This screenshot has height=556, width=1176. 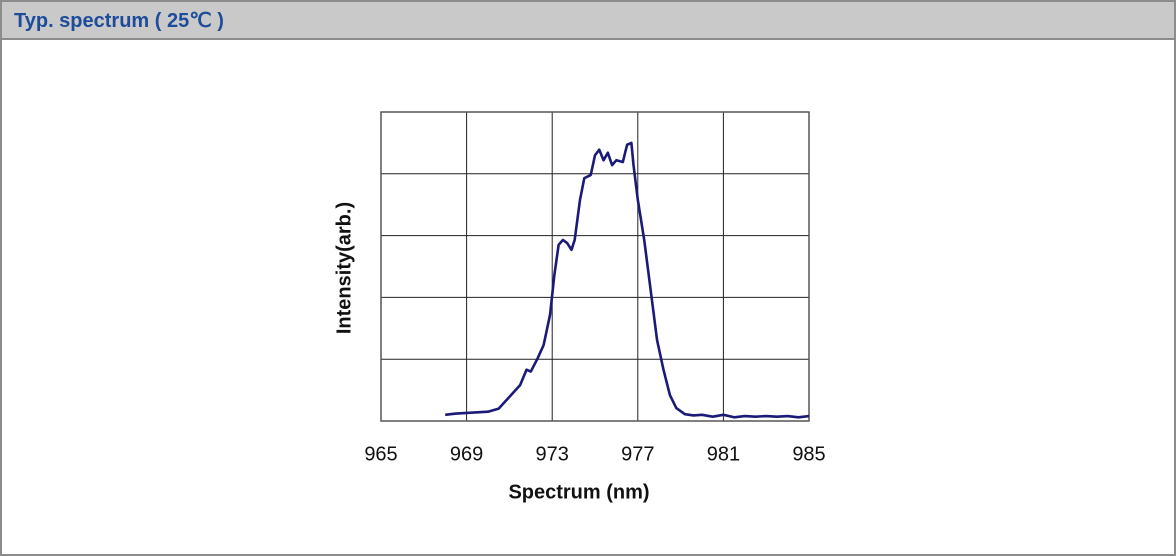 What do you see at coordinates (808, 454) in the screenshot?
I see `x-tick-label: 985` at bounding box center [808, 454].